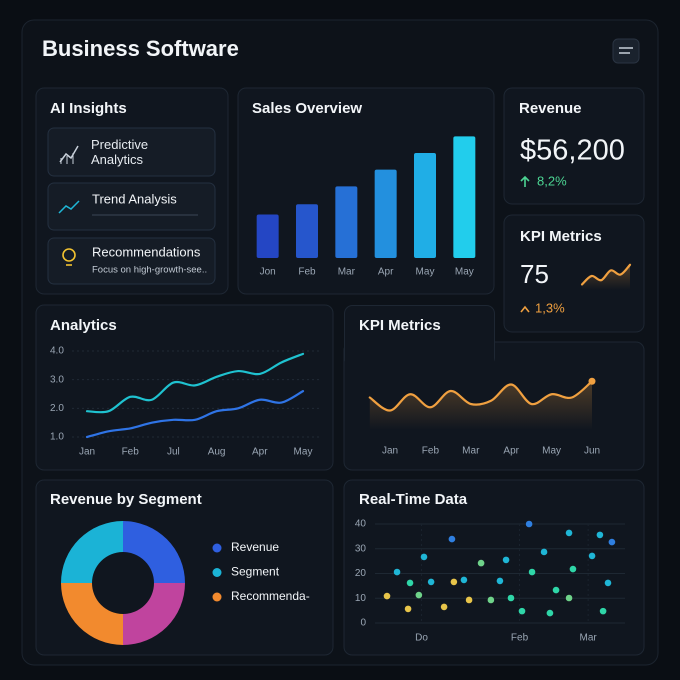  I want to click on y-tick-label: 3.0, so click(57, 379).